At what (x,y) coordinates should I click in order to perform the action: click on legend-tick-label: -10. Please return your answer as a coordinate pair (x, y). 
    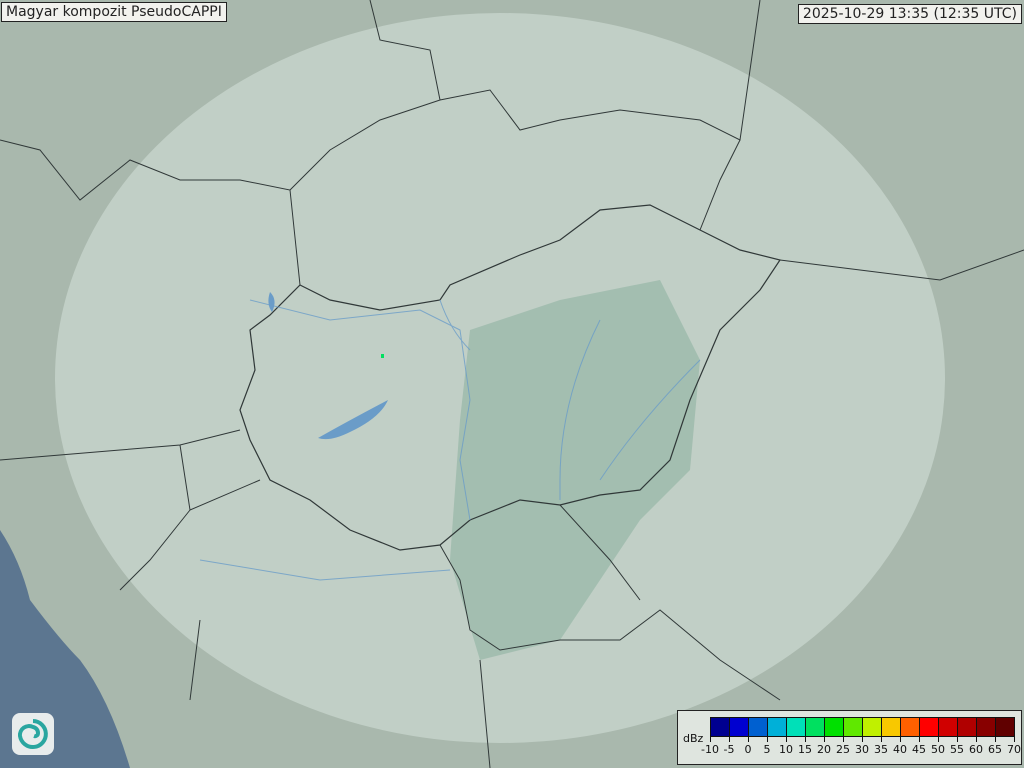
    Looking at the image, I should click on (710, 749).